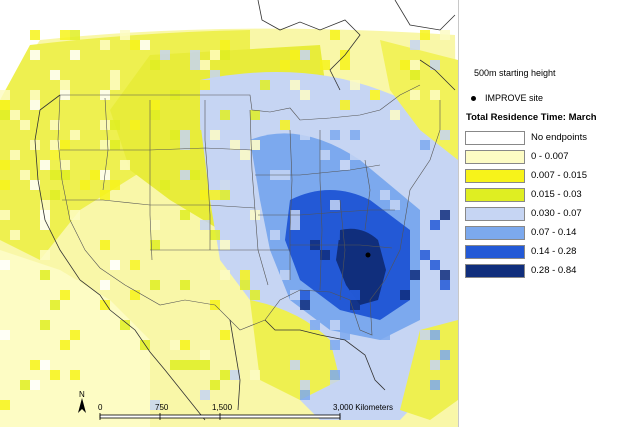 The image size is (620, 427). I want to click on north-label: N, so click(82, 394).